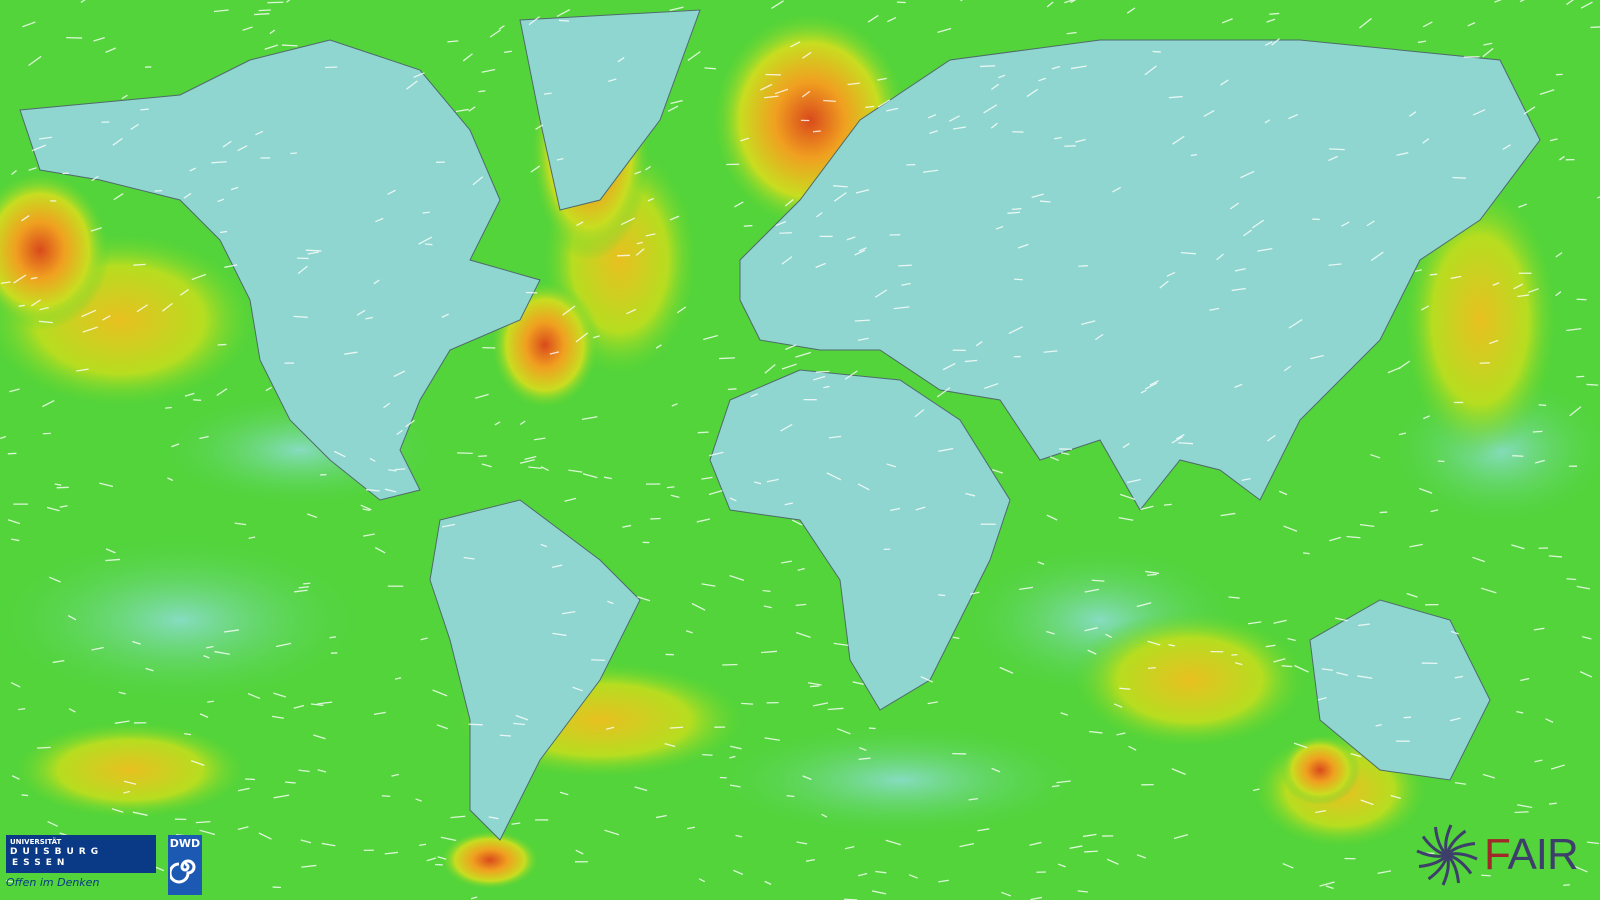 This screenshot has width=1600, height=900. I want to click on south-america, so click(535, 670).